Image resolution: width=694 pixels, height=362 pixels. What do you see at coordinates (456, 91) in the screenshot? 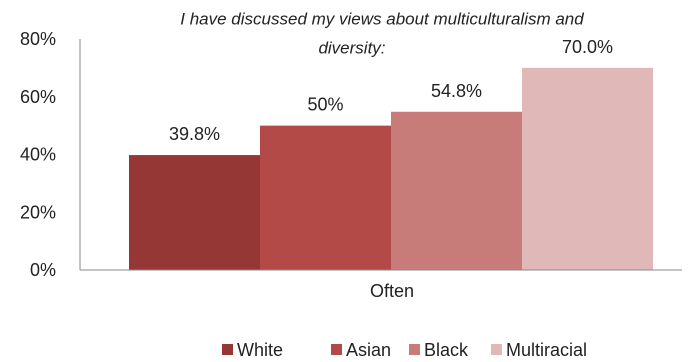
I see `data-label-black: 54.8%` at bounding box center [456, 91].